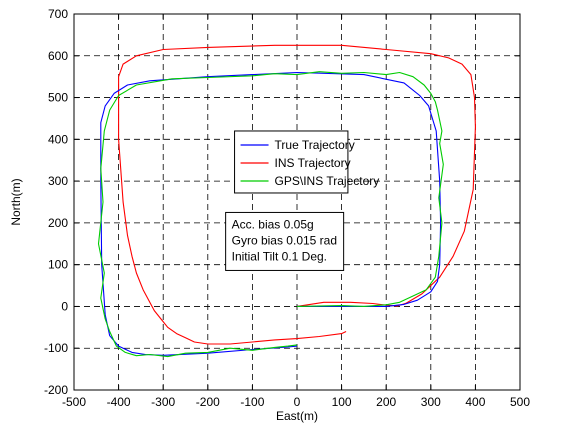  I want to click on x-tick-label: -300, so click(163, 402).